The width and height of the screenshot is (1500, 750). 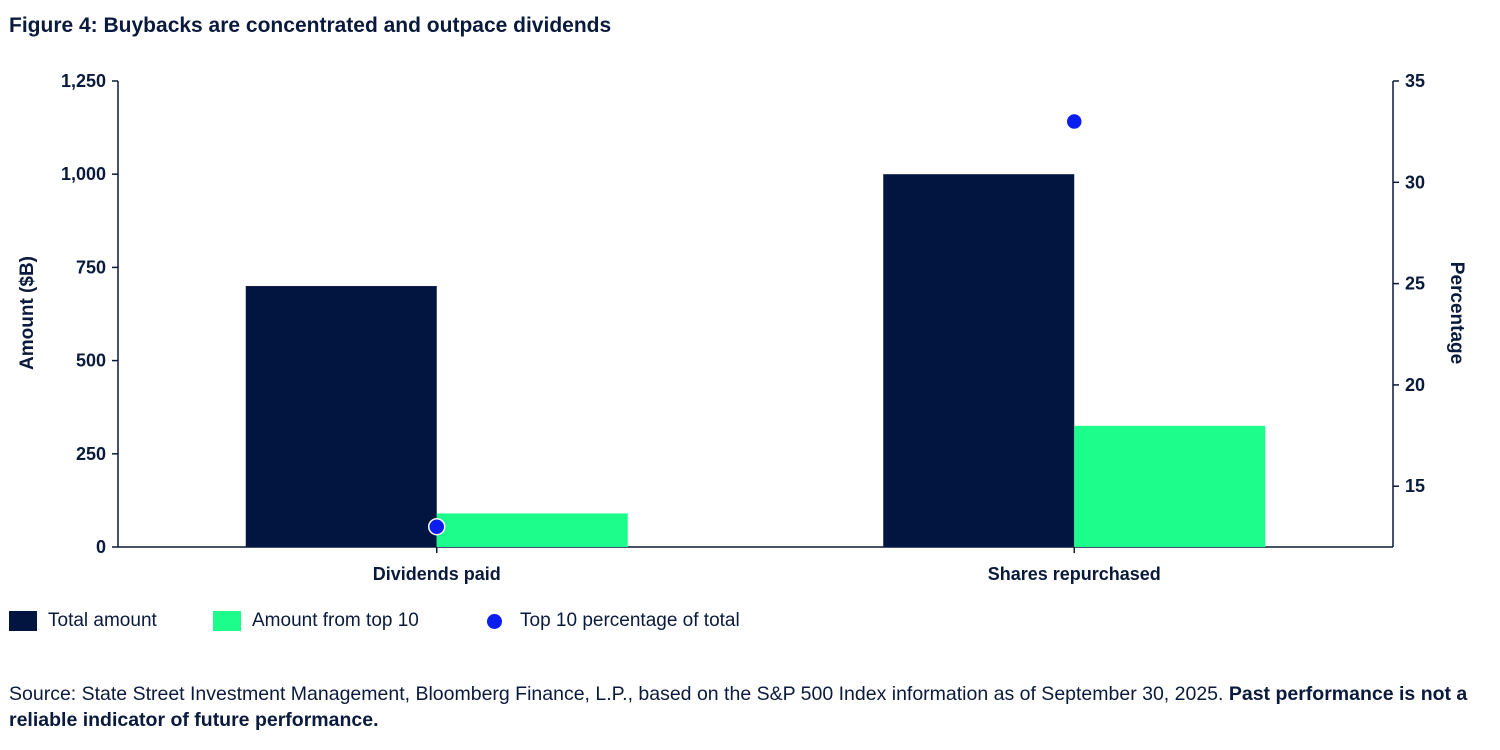 I want to click on legend-swatch-pct, so click(x=494, y=621).